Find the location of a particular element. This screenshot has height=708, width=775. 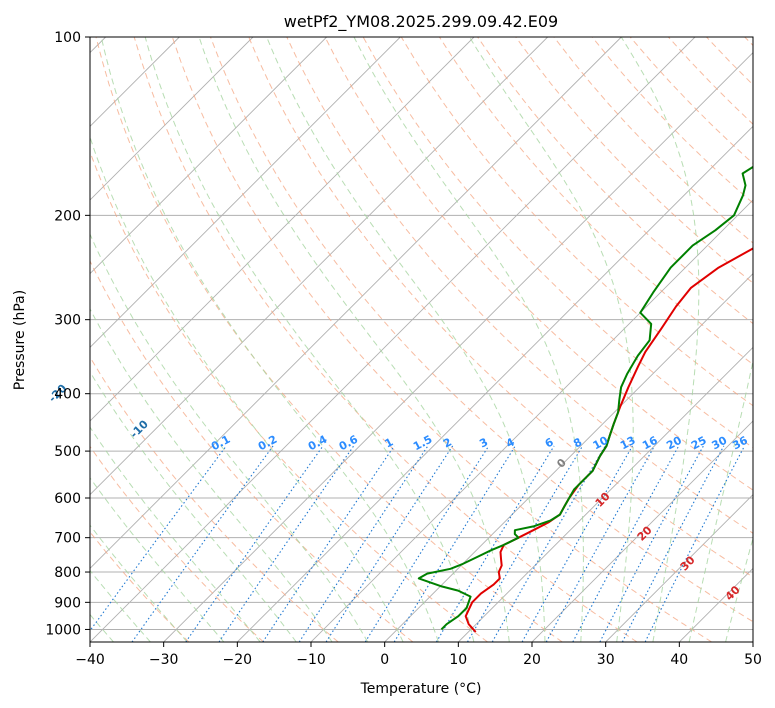

isotherm--90 is located at coordinates (208, 156).